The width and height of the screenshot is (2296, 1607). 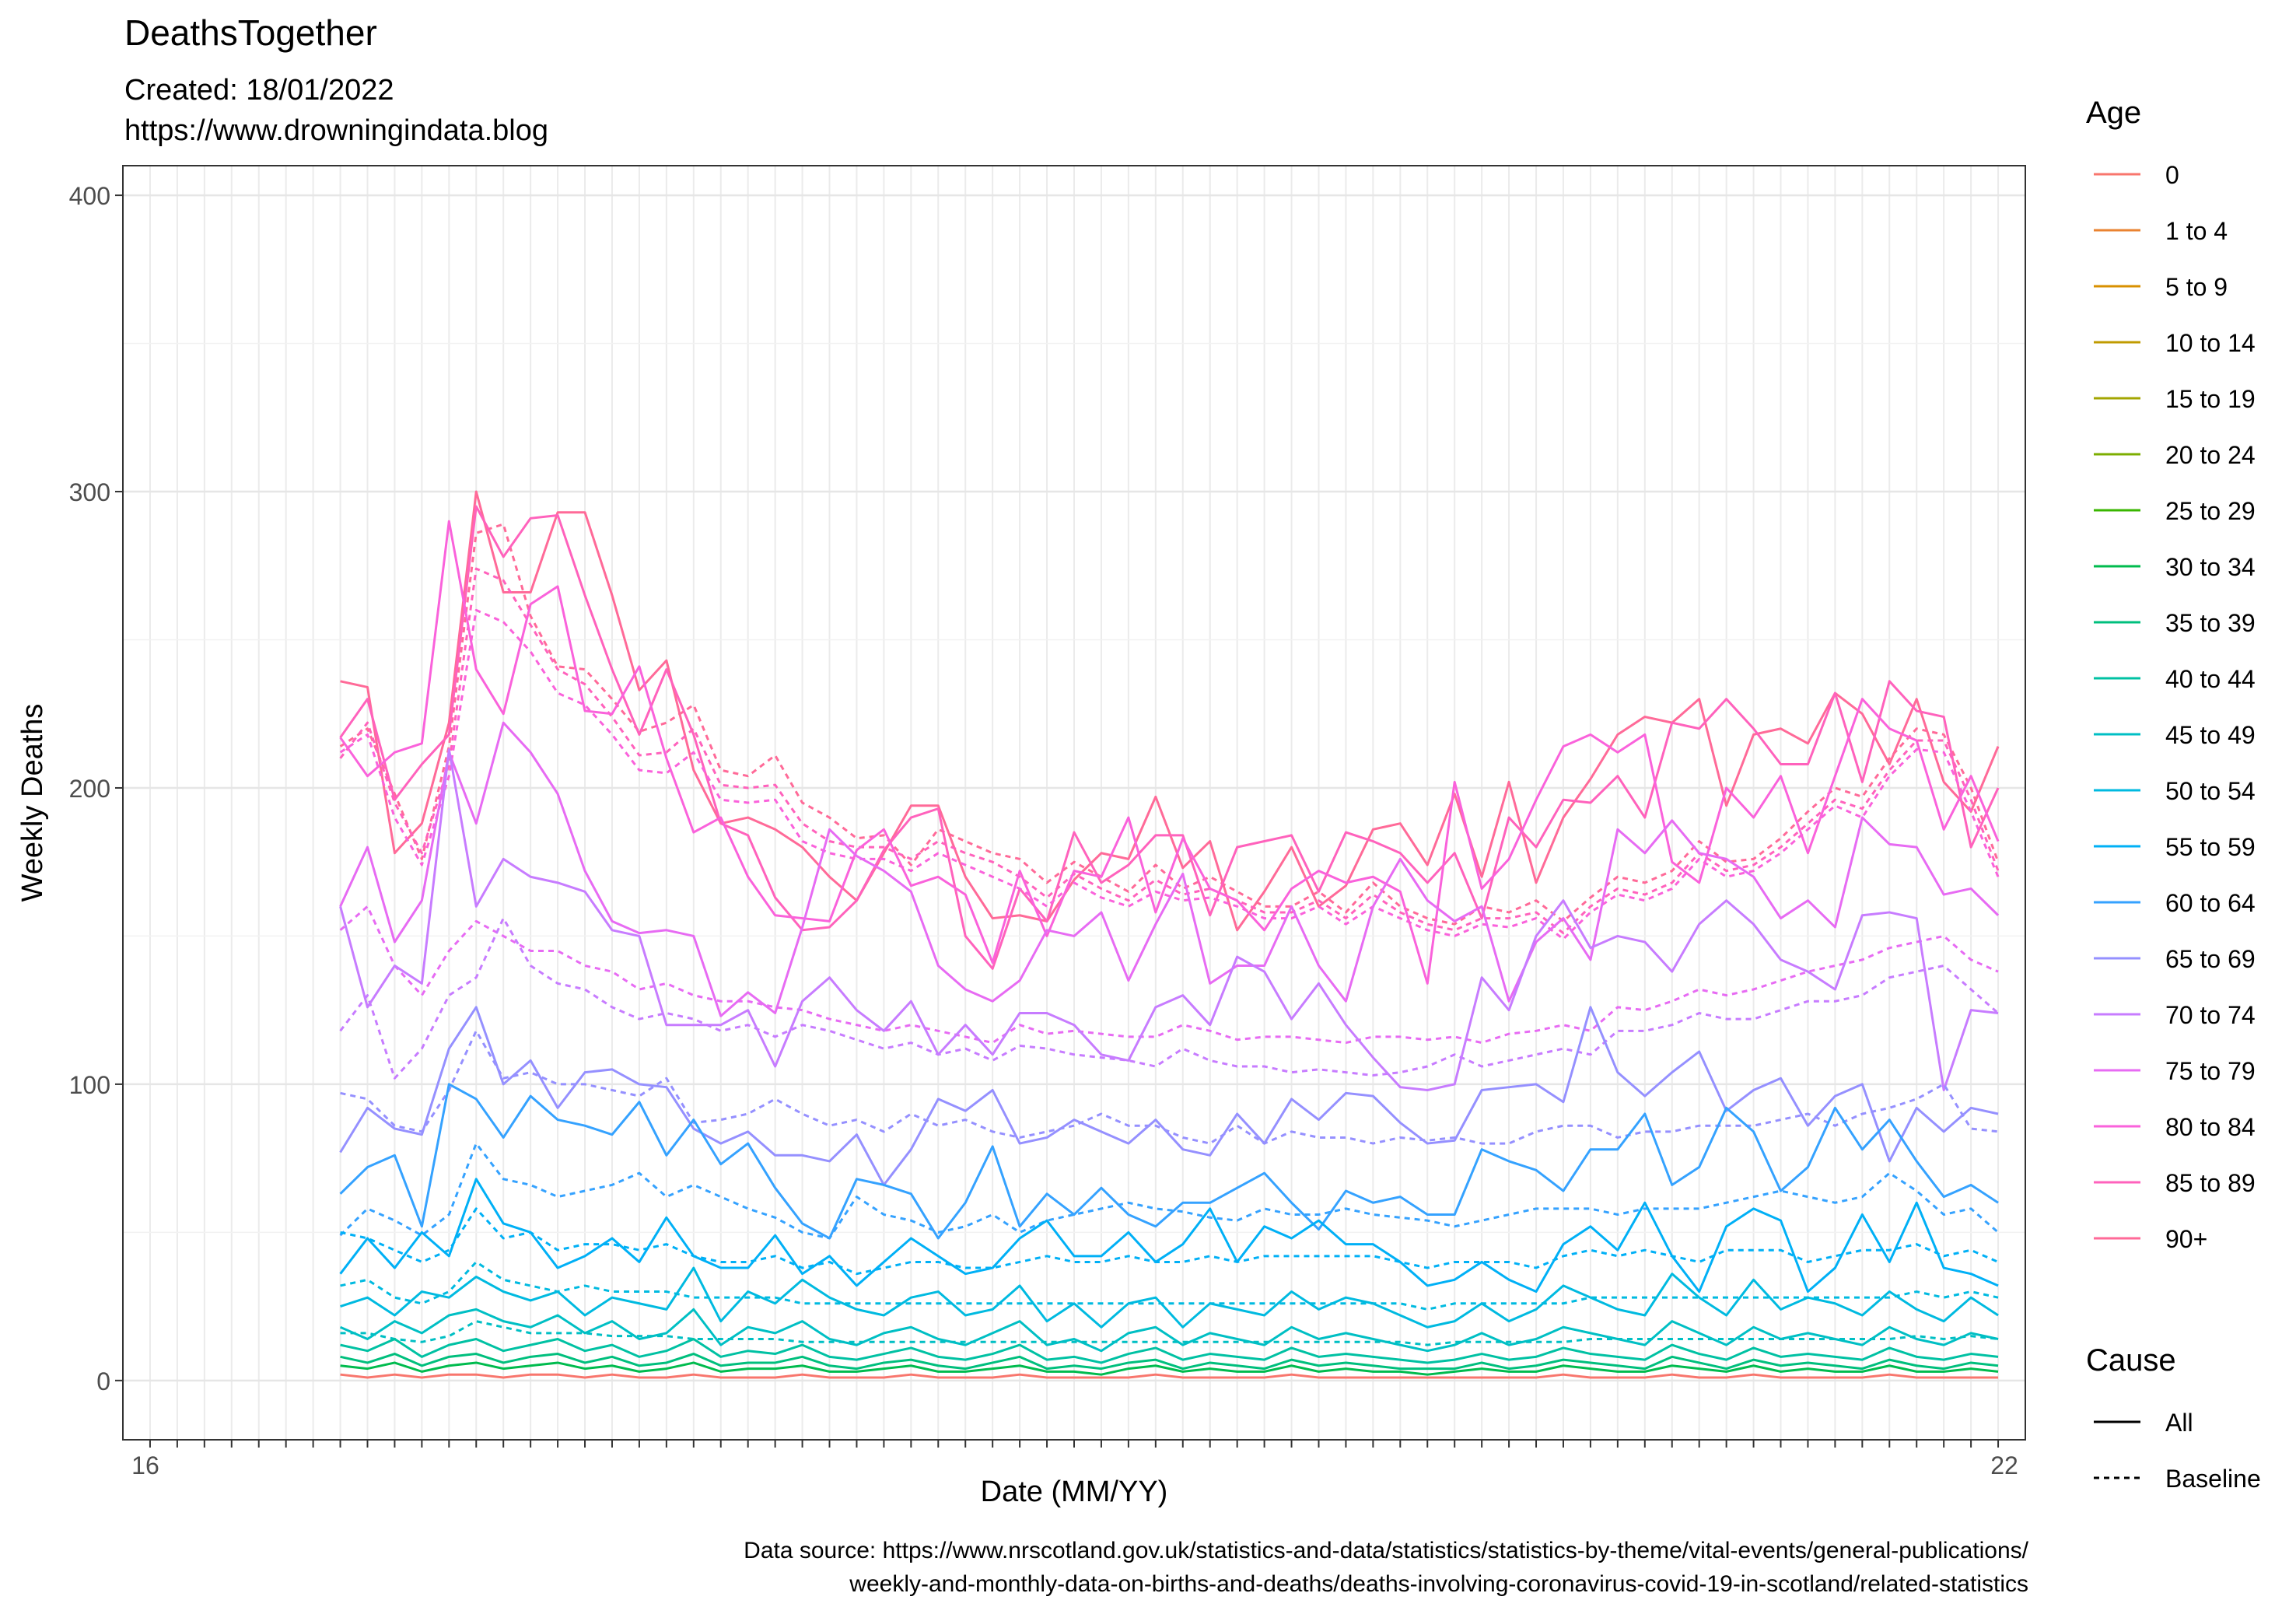 What do you see at coordinates (2186, 1239) in the screenshot?
I see `legend-label-age: 90+` at bounding box center [2186, 1239].